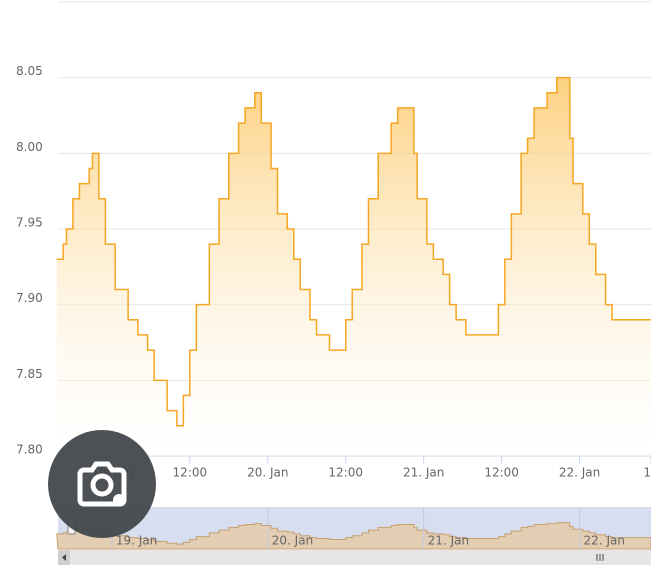 The height and width of the screenshot is (580, 651). I want to click on scrollbar, so click(354, 557).